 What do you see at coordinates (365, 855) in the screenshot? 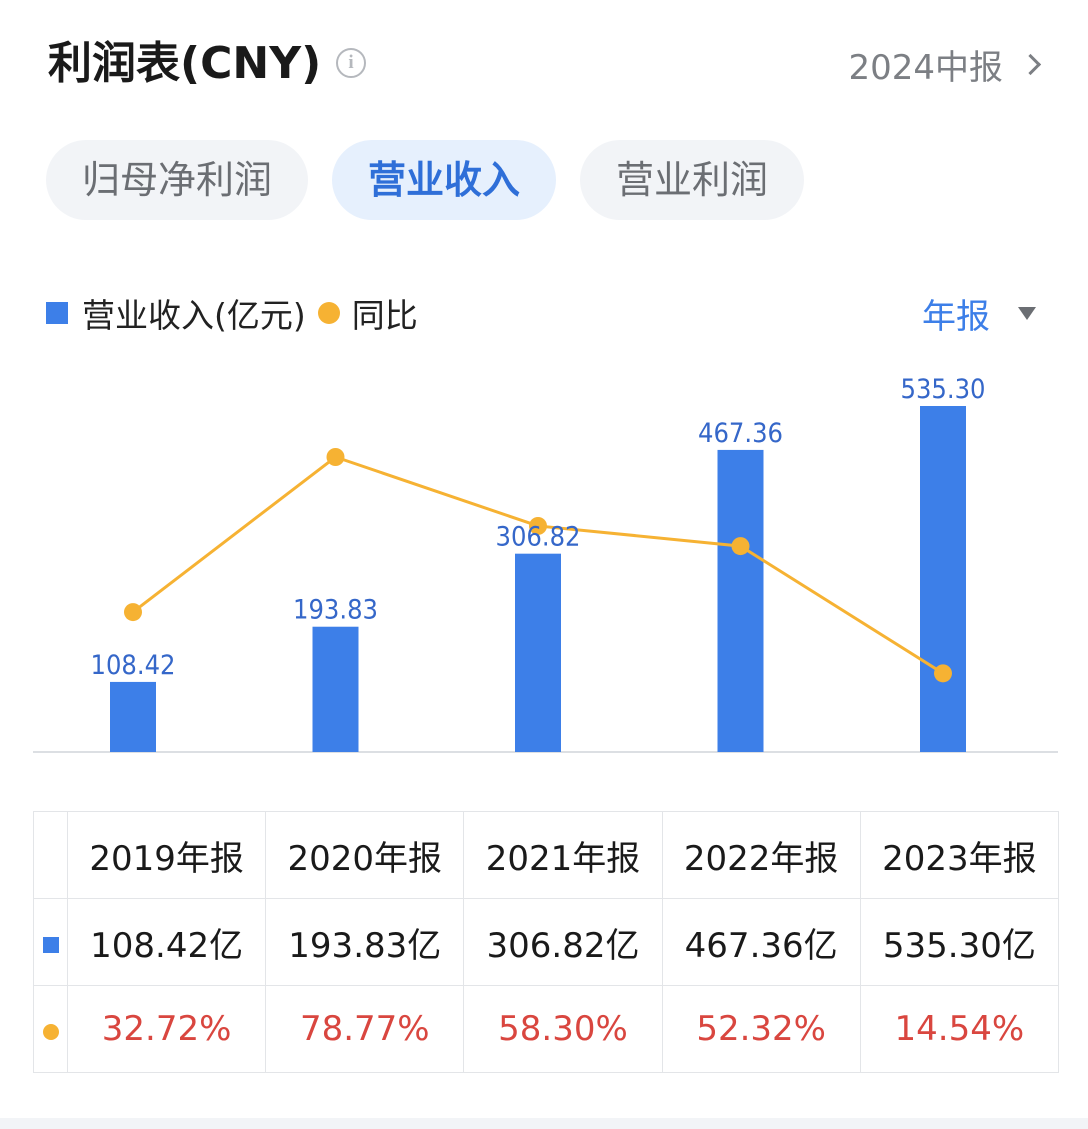
I see `table-header-cell: 2020年报` at bounding box center [365, 855].